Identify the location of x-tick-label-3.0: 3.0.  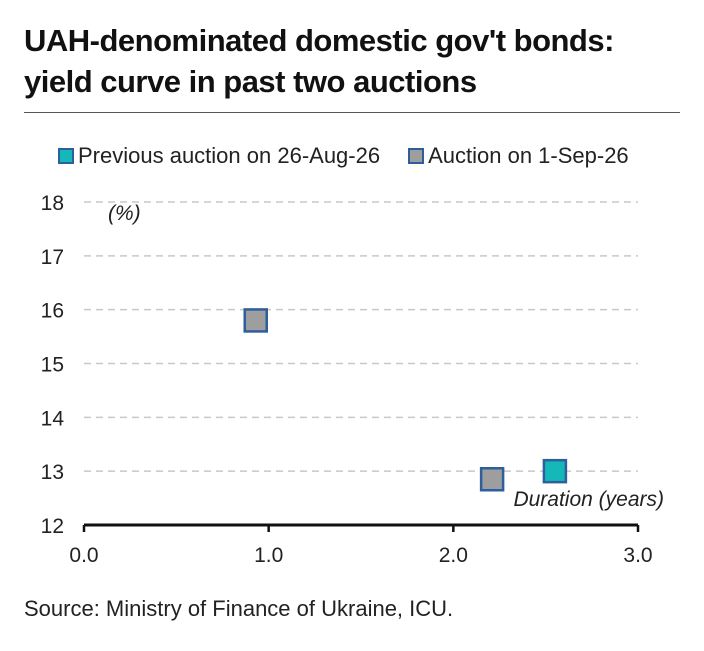
(637, 555).